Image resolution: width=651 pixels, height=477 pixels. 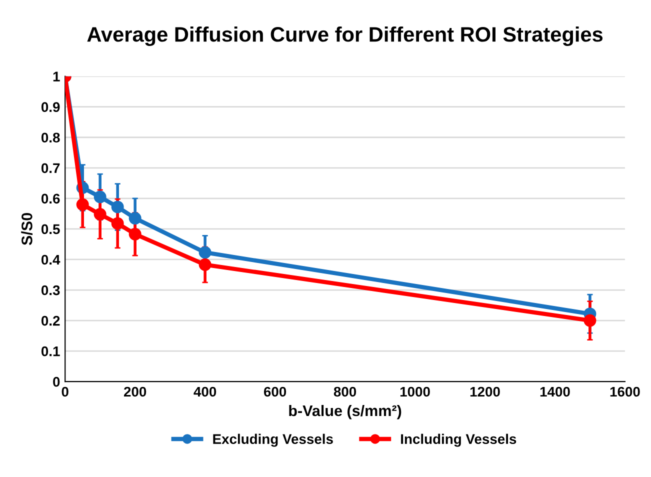 What do you see at coordinates (50, 168) in the screenshot?
I see `y-tick-label: 0.7` at bounding box center [50, 168].